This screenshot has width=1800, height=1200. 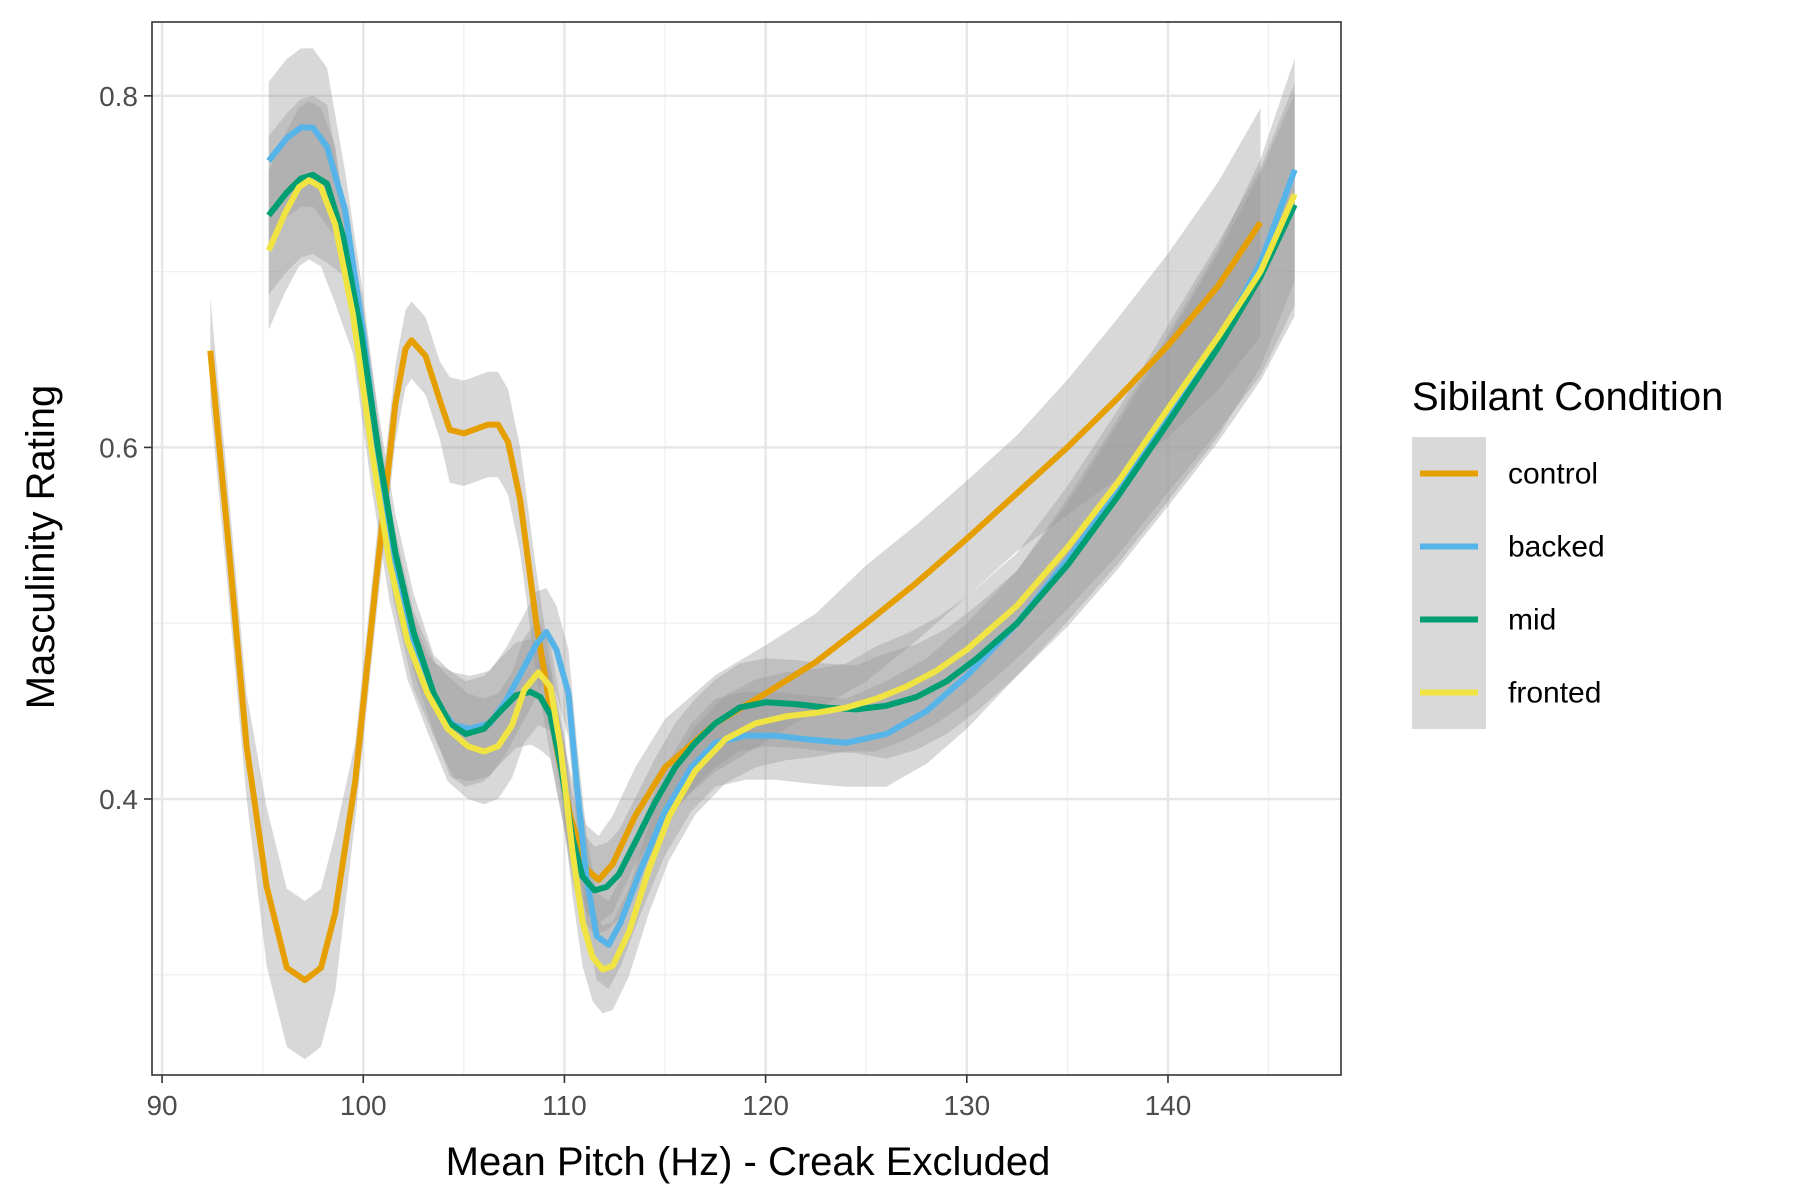 I want to click on legend-label-fronted: fronted, so click(x=1554, y=693).